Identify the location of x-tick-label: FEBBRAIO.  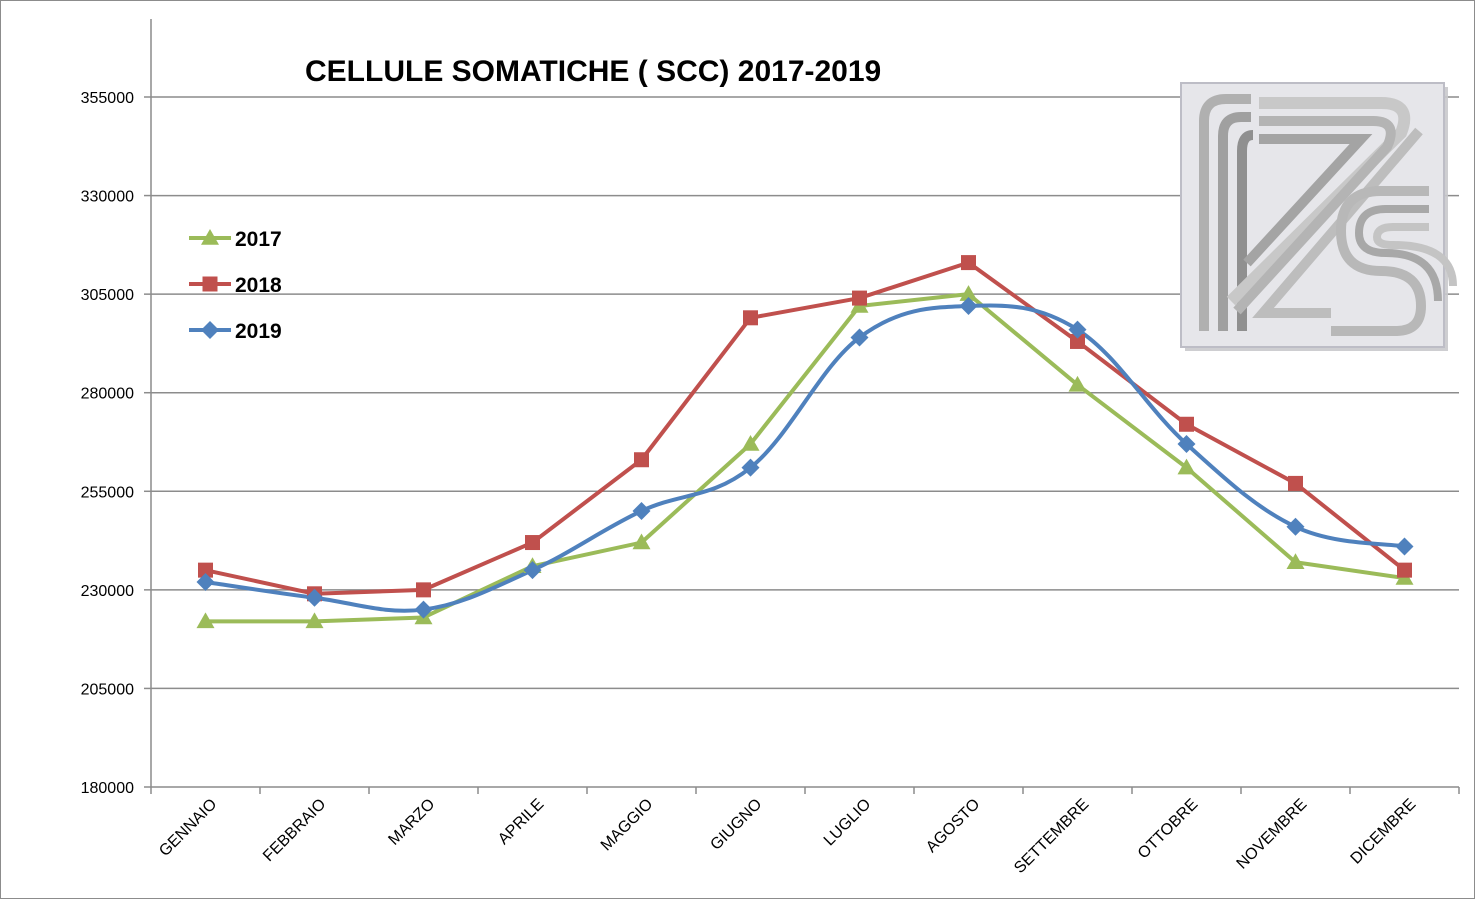
(294, 830).